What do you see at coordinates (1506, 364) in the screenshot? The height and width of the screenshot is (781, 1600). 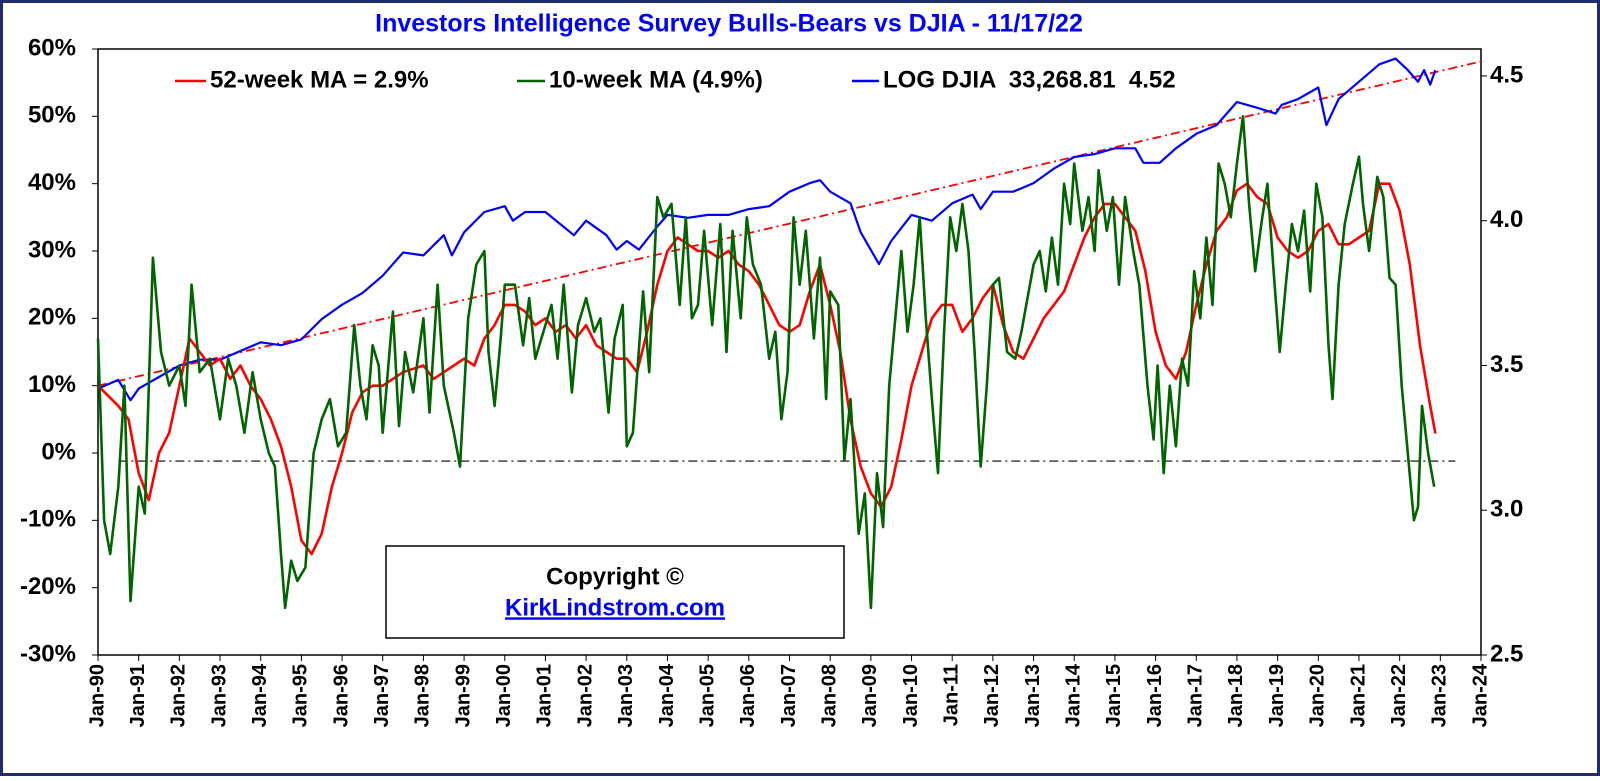 I see `y2-tick-label: 3.5` at bounding box center [1506, 364].